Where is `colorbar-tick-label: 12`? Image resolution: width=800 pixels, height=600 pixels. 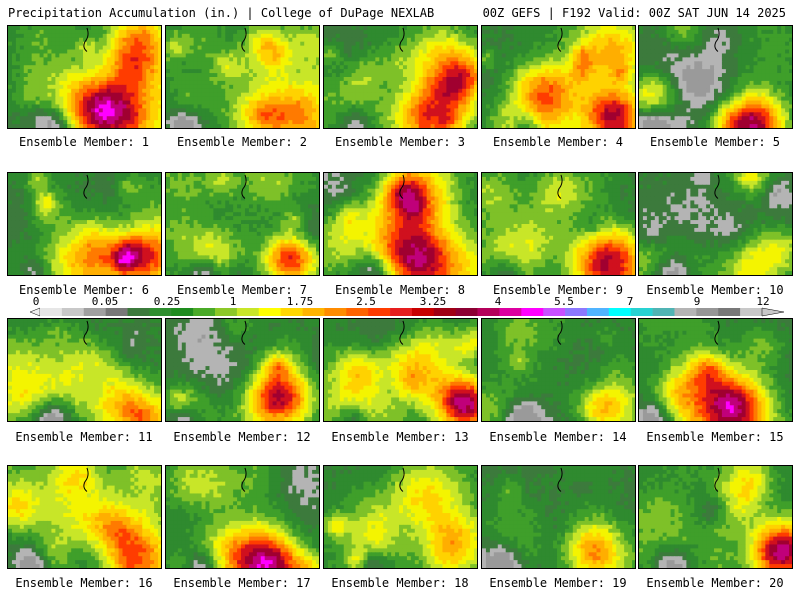 colorbar-tick-label: 12 is located at coordinates (762, 301).